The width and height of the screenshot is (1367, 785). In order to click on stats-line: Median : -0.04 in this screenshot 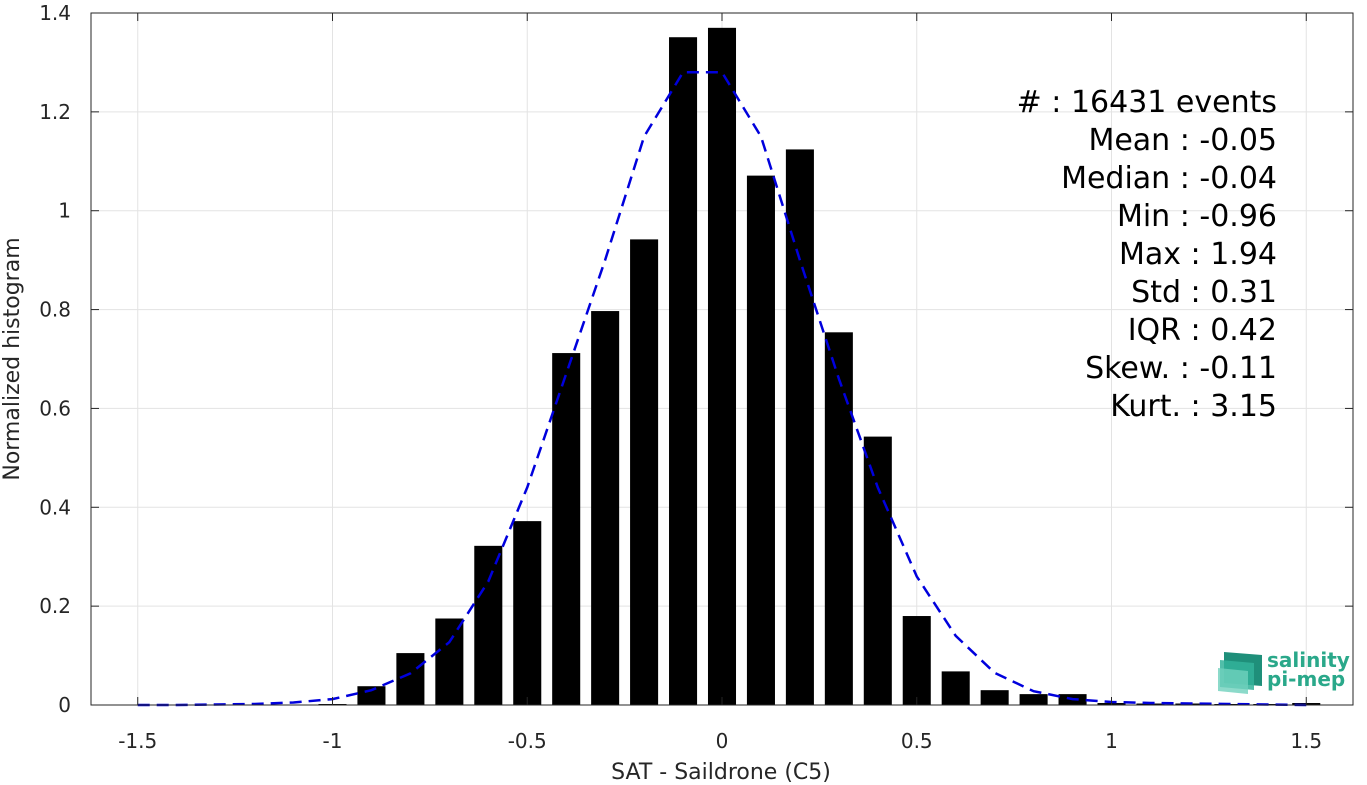, I will do `click(1169, 178)`.